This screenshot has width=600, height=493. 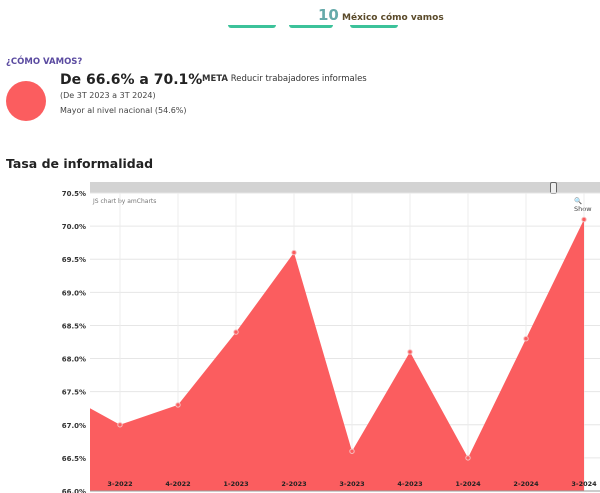 I want to click on goal-text: Reducir trabajadores informales, so click(x=298, y=79).